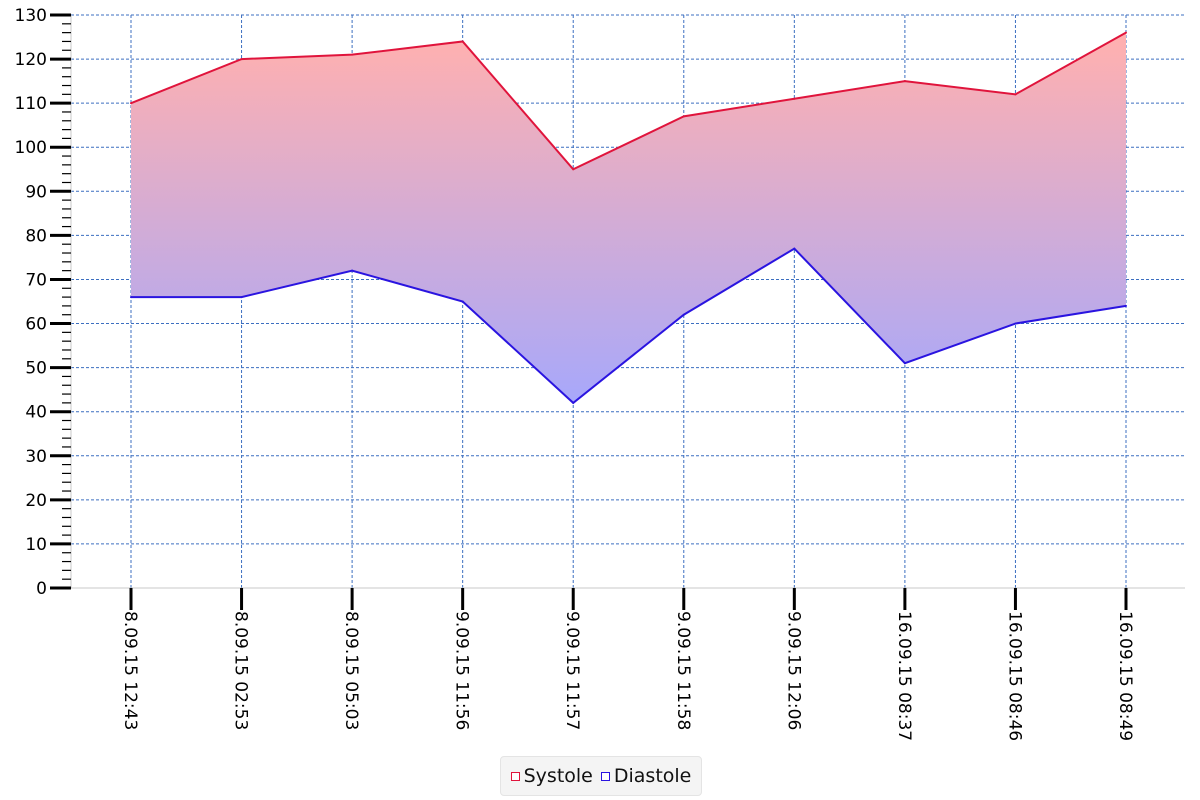 The image size is (1200, 800). Describe the element at coordinates (515, 776) in the screenshot. I see `systole-swatch-icon` at that location.